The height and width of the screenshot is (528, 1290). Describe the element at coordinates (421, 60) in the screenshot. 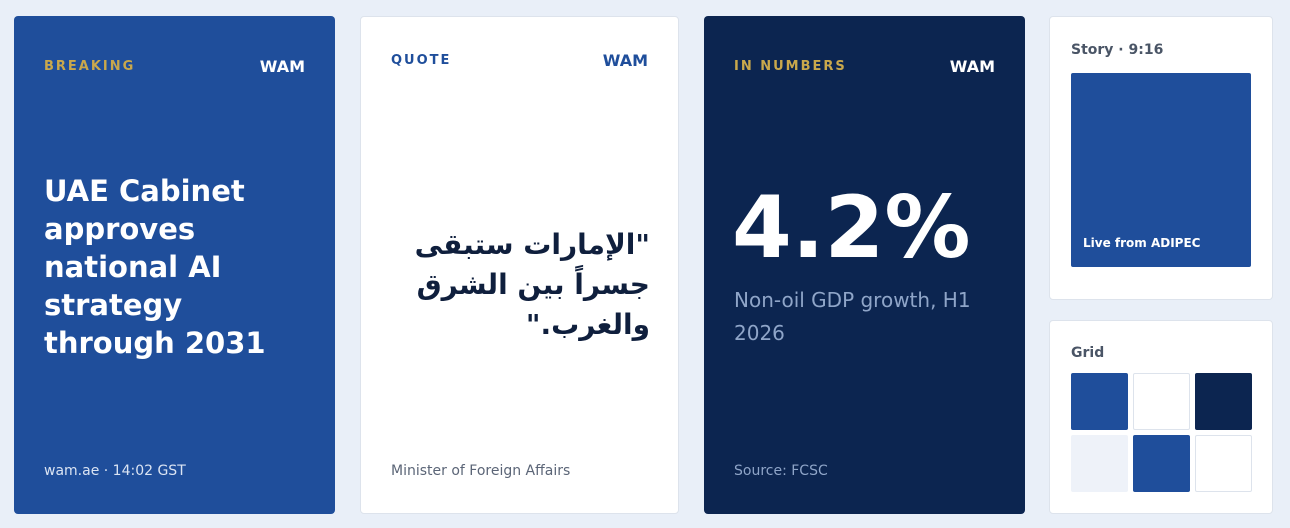

I see `card-label: QUOTE` at that location.